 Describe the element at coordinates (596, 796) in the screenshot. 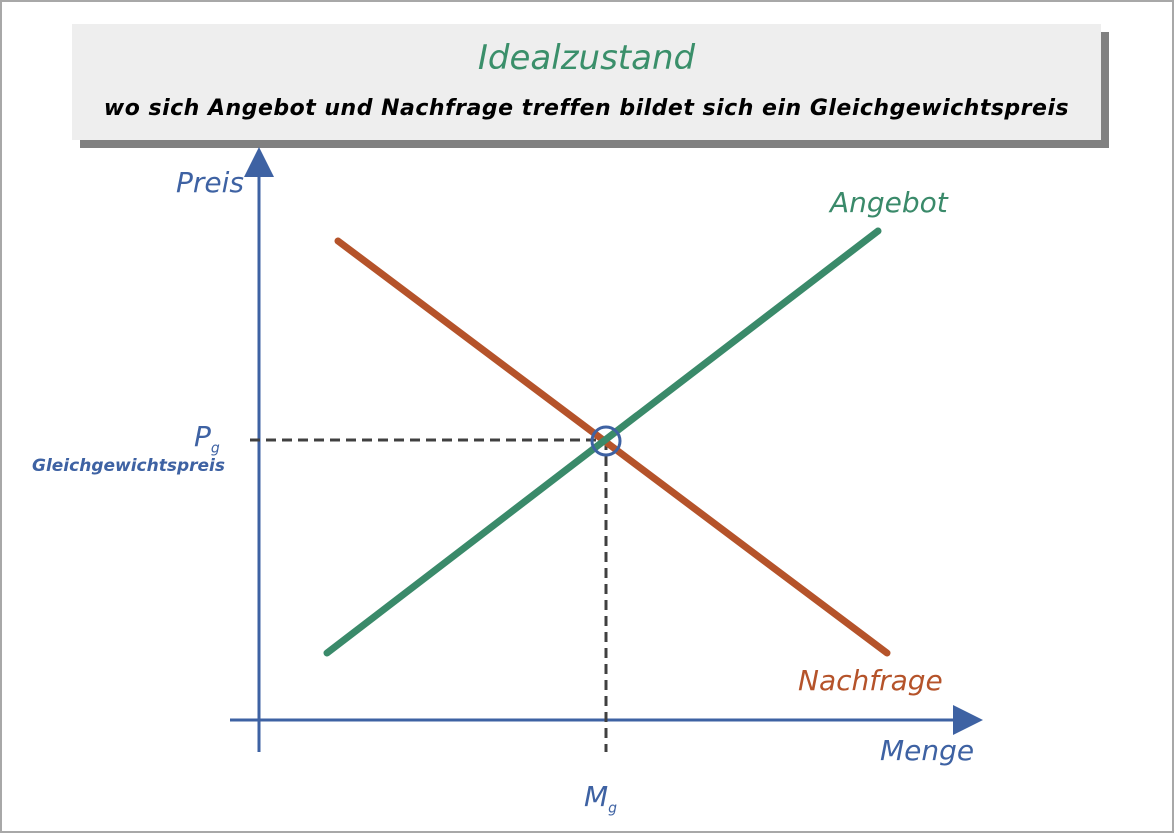

I see `quantity-symbol: M` at that location.